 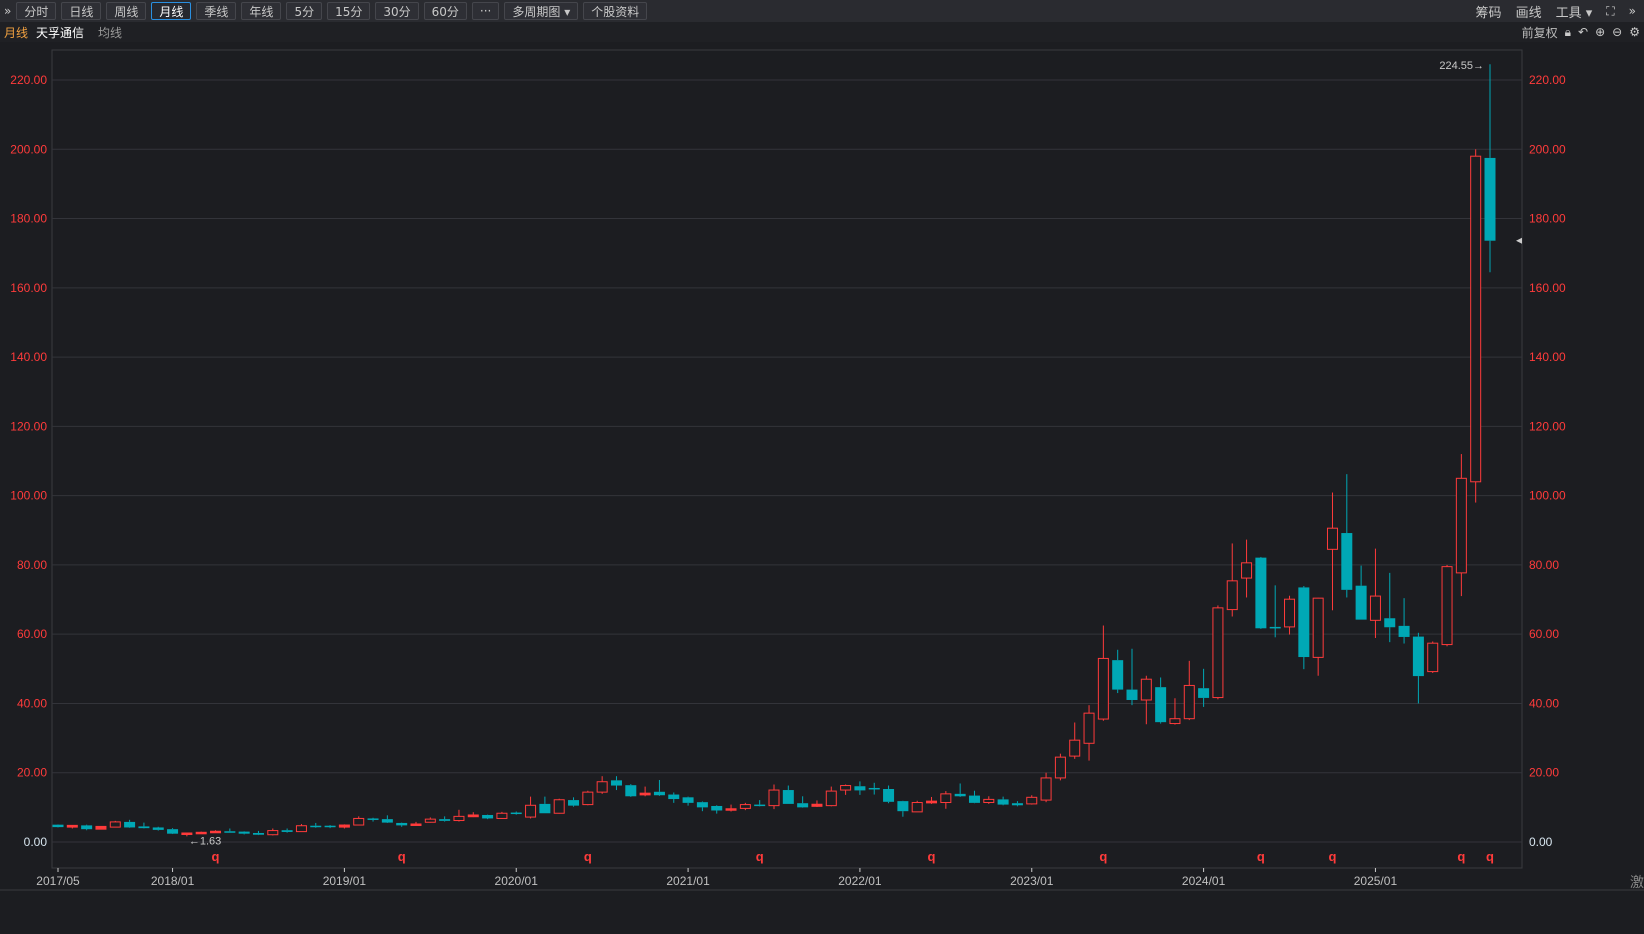 I want to click on zoom-out-icon: ⊖, so click(x=1617, y=32).